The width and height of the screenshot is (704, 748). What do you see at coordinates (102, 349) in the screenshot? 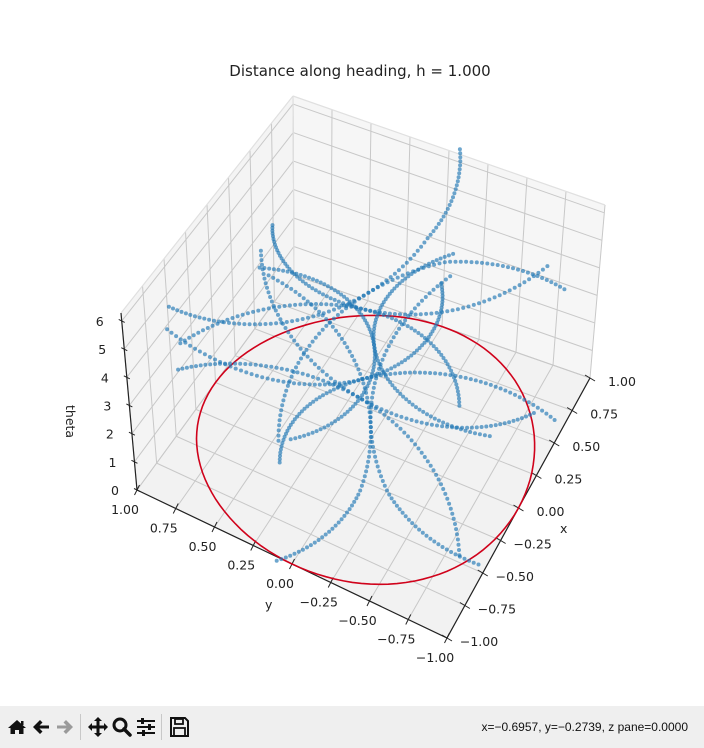
I see `svg-text: 5` at bounding box center [102, 349].